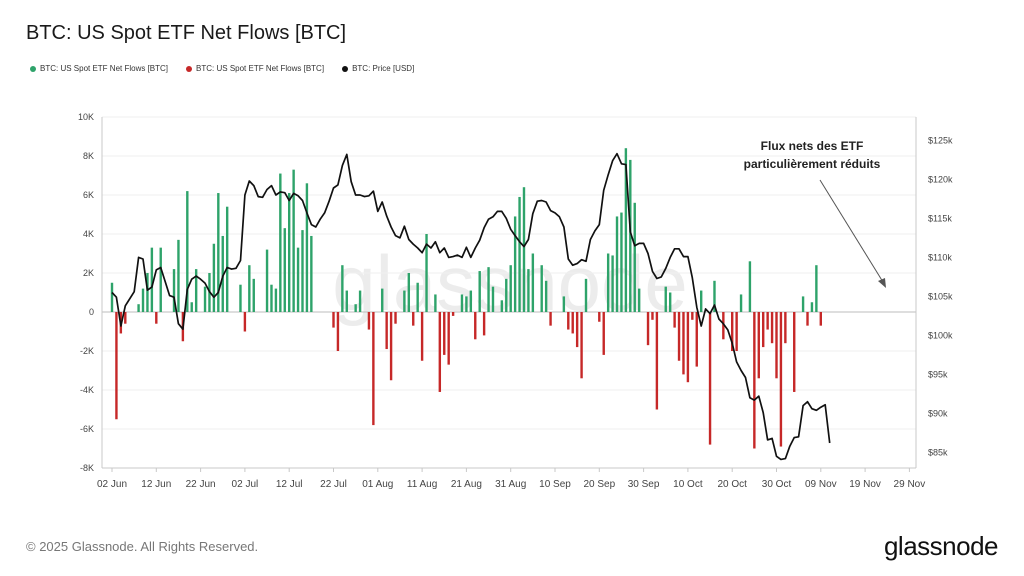 Image resolution: width=1024 pixels, height=576 pixels. Describe the element at coordinates (383, 68) in the screenshot. I see `legend-label: BTC: Price [USD]` at that location.